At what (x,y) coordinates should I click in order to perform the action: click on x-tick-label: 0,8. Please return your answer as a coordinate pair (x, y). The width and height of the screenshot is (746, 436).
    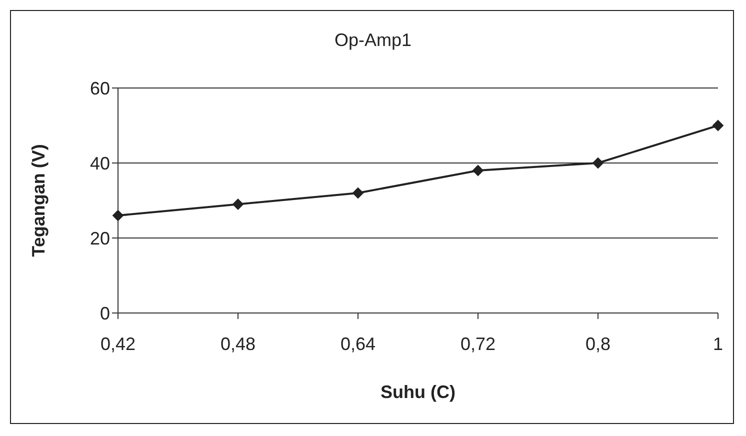
    Looking at the image, I should click on (598, 344).